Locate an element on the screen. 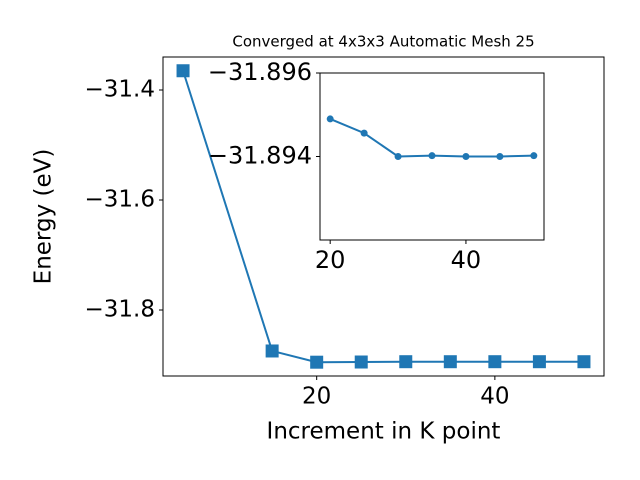 This screenshot has width=640, height=480. y-axis-label: Energy (eV) is located at coordinates (44, 217).